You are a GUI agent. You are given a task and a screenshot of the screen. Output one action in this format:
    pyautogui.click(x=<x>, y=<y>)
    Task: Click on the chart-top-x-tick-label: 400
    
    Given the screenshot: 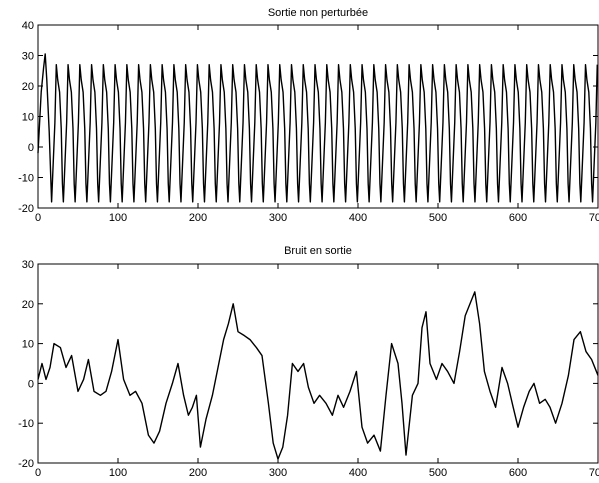 What is the action you would take?
    pyautogui.click(x=358, y=218)
    